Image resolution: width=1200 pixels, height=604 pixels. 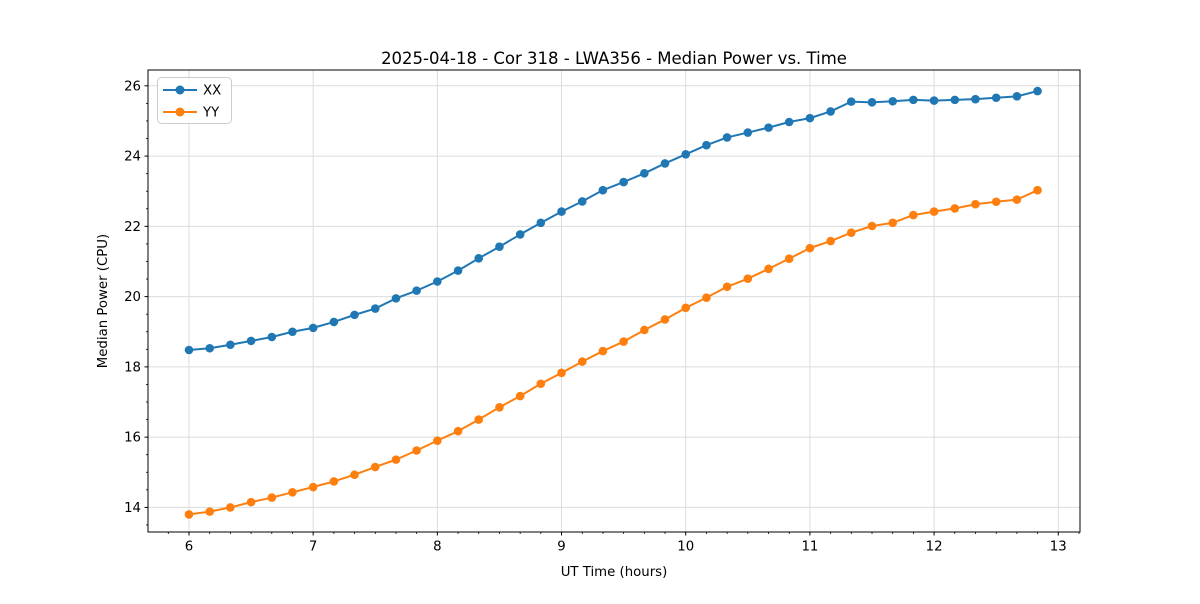 What do you see at coordinates (132, 508) in the screenshot?
I see `y-tick-label: 14` at bounding box center [132, 508].